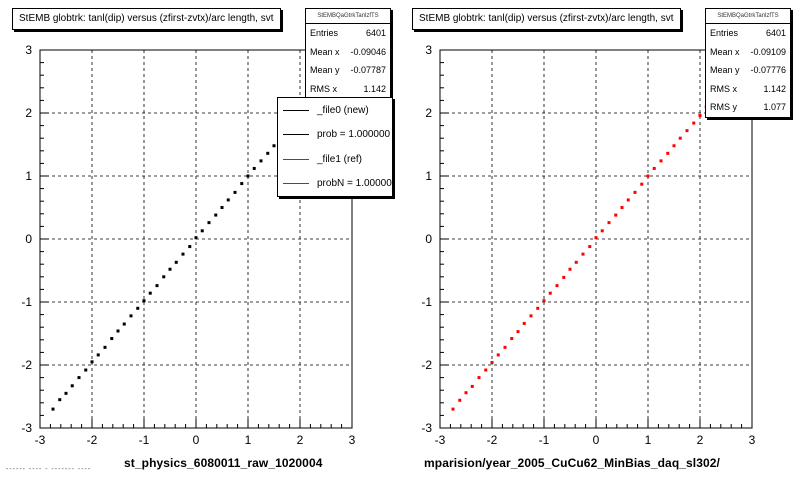 This screenshot has width=800, height=480. Describe the element at coordinates (348, 16) in the screenshot. I see `stats-histogram-name: StEMBQaGtrkTanlzfTS` at that location.